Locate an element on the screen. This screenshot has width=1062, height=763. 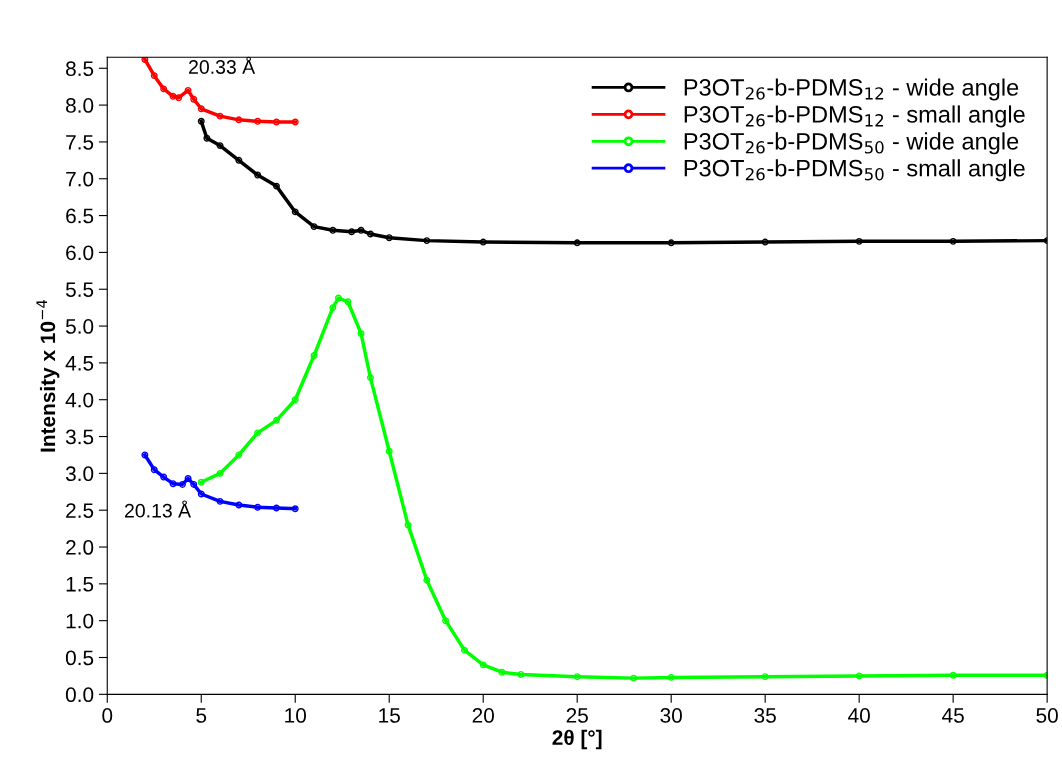
x-tick-label: 15 is located at coordinates (389, 715).